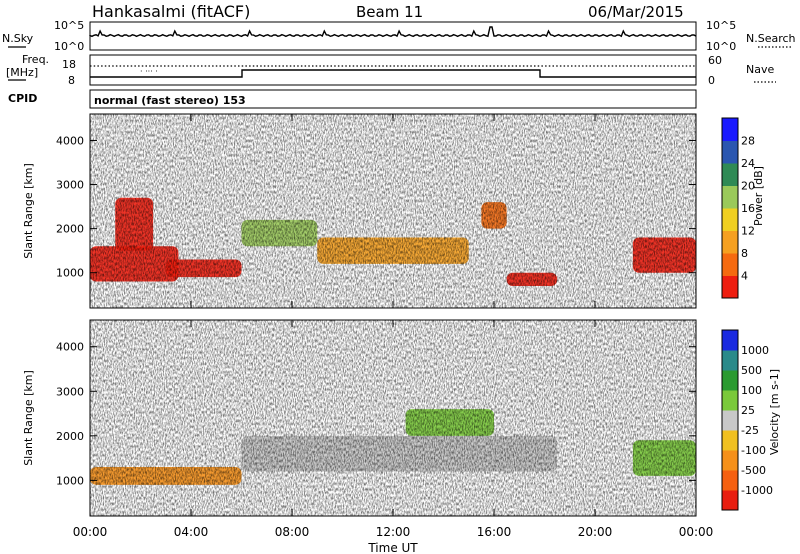 The width and height of the screenshot is (800, 554). What do you see at coordinates (774, 412) in the screenshot?
I see `velocity-colorbar-label: Velocity [m s-1]` at bounding box center [774, 412].